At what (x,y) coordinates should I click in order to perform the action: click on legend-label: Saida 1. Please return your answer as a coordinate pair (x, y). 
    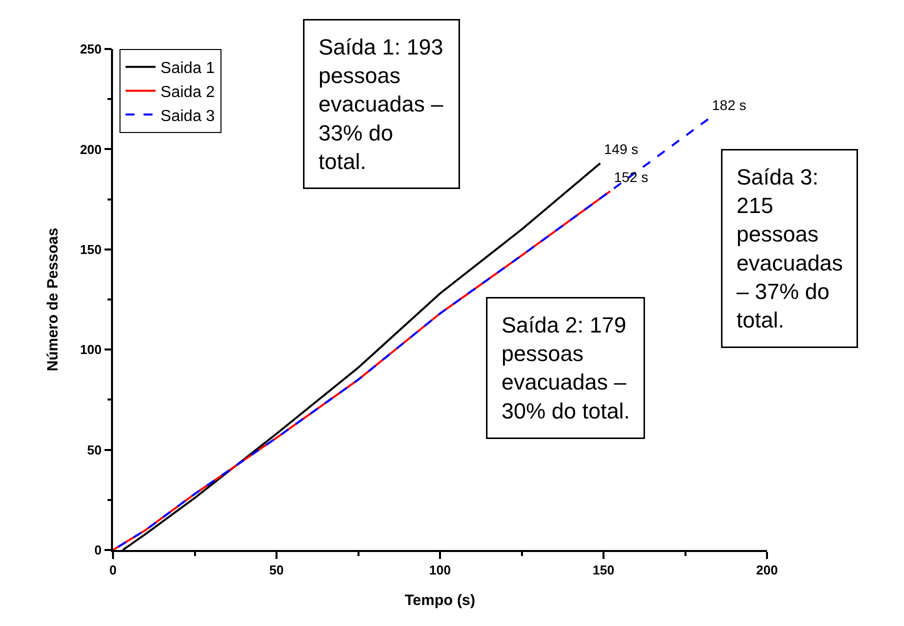
    Looking at the image, I should click on (187, 69).